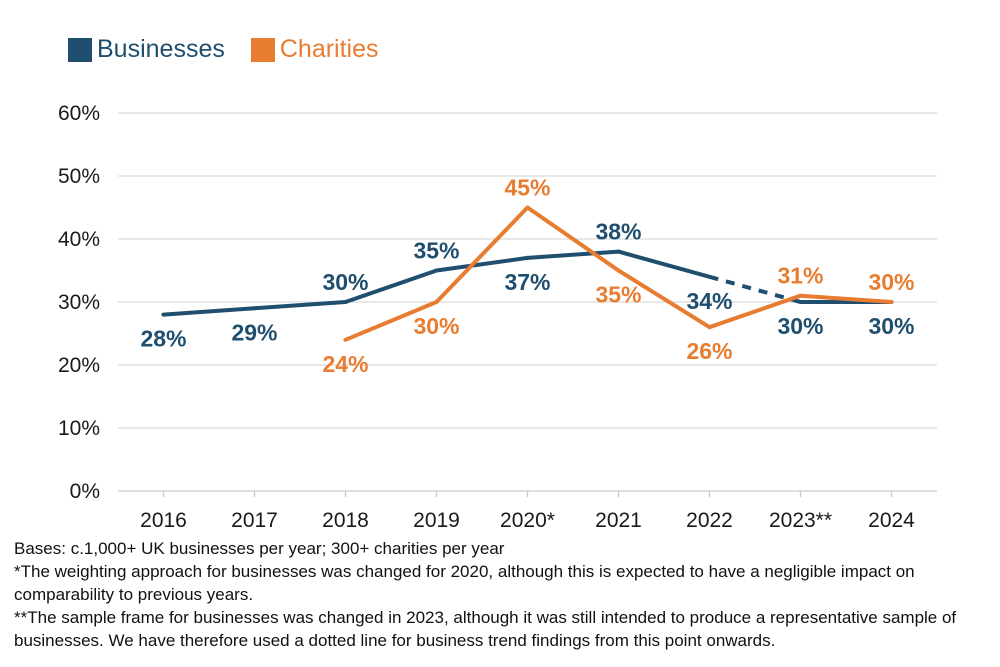 The width and height of the screenshot is (1000, 667). I want to click on businesses-swatch, so click(80, 49).